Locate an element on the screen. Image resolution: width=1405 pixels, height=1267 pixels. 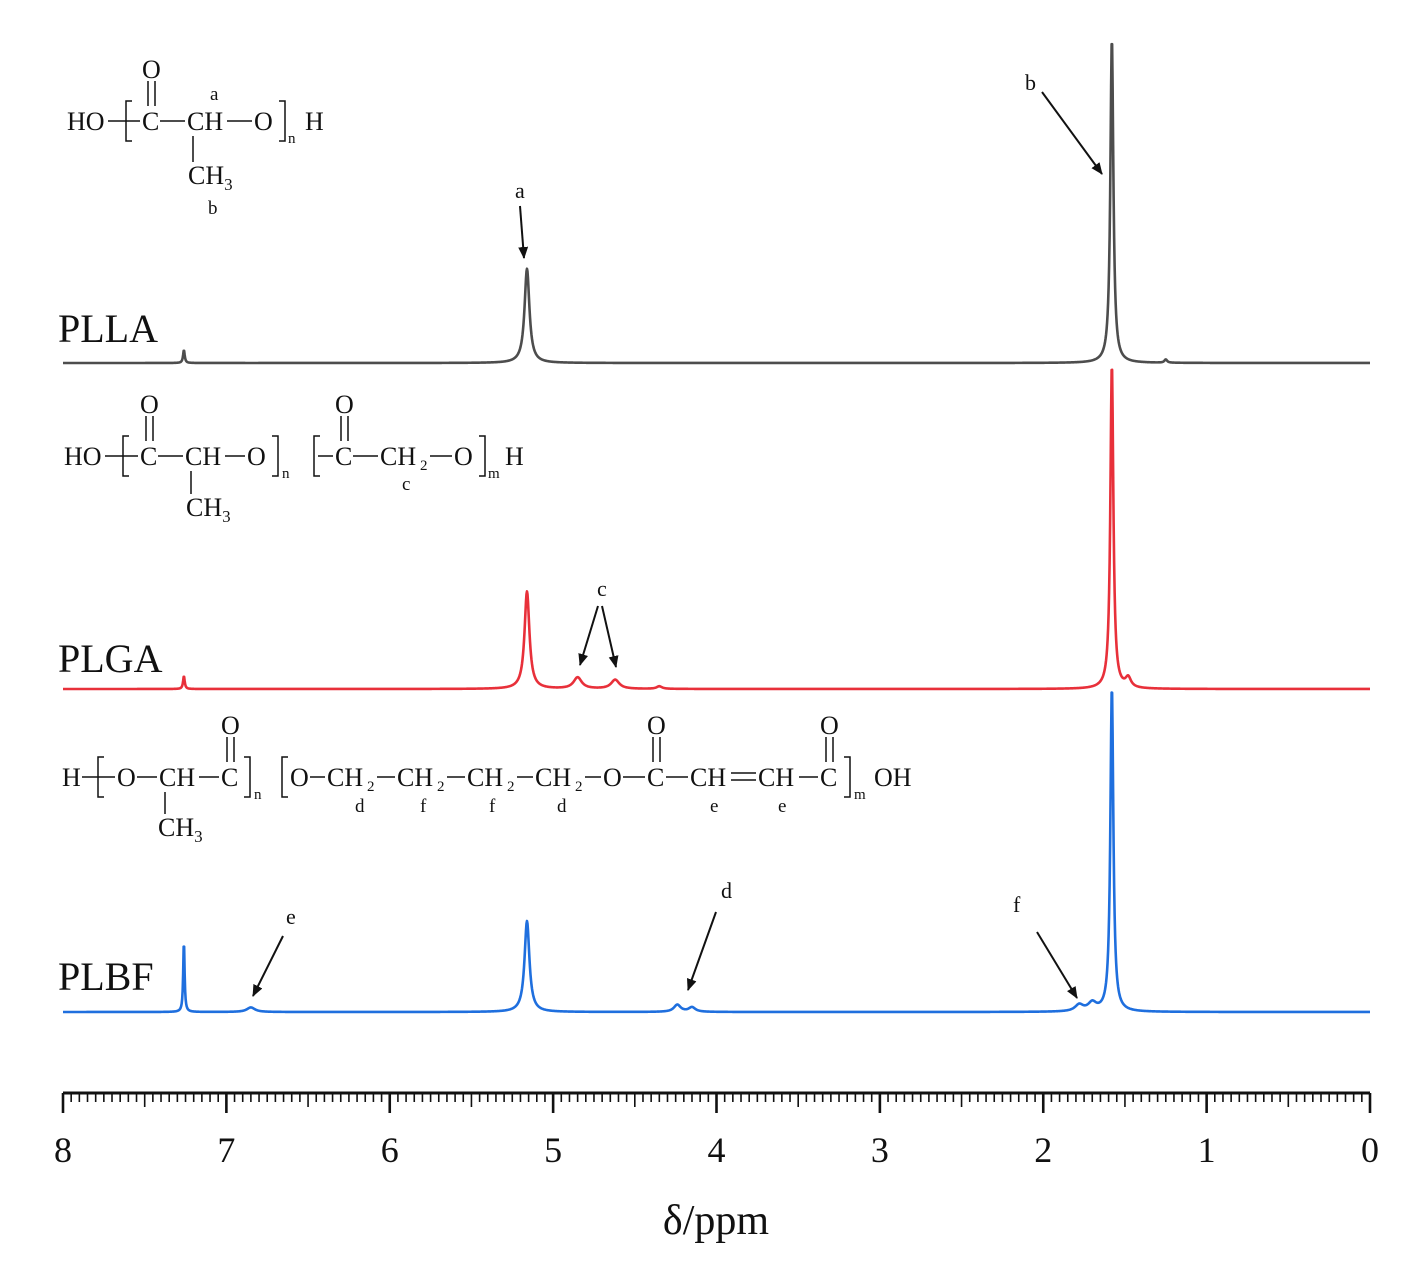
plga-struct-o2: O is located at coordinates (463, 456).